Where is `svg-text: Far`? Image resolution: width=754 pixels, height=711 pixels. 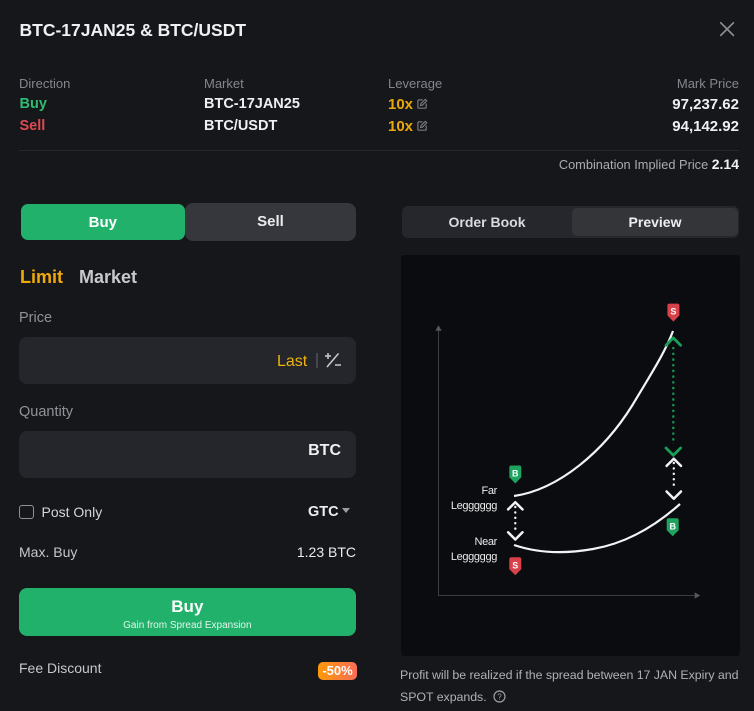
svg-text: Far is located at coordinates (490, 491).